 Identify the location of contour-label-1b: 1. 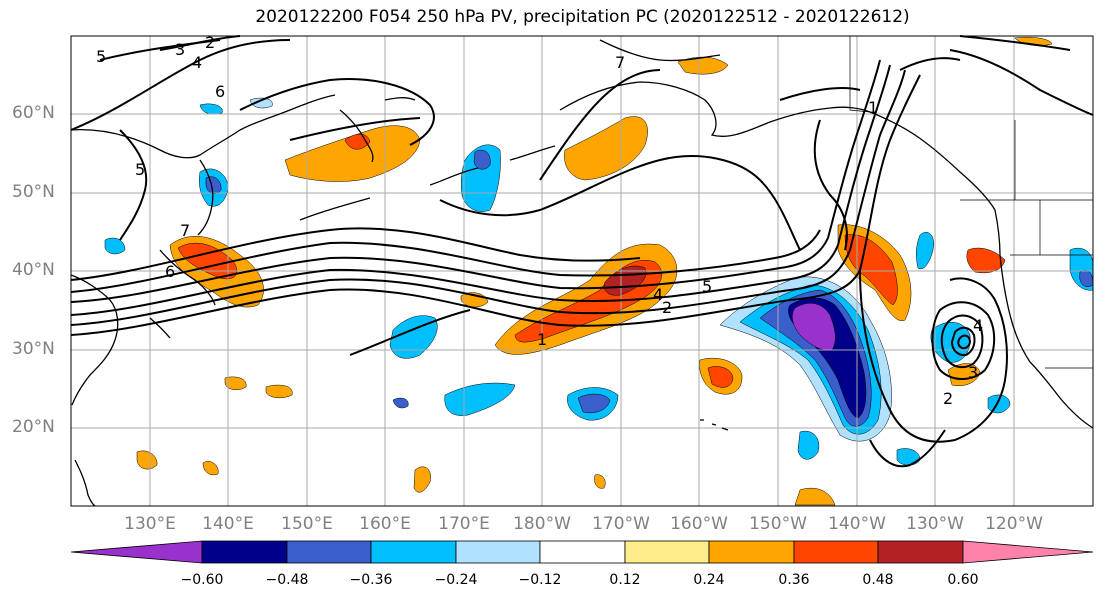
(873, 107).